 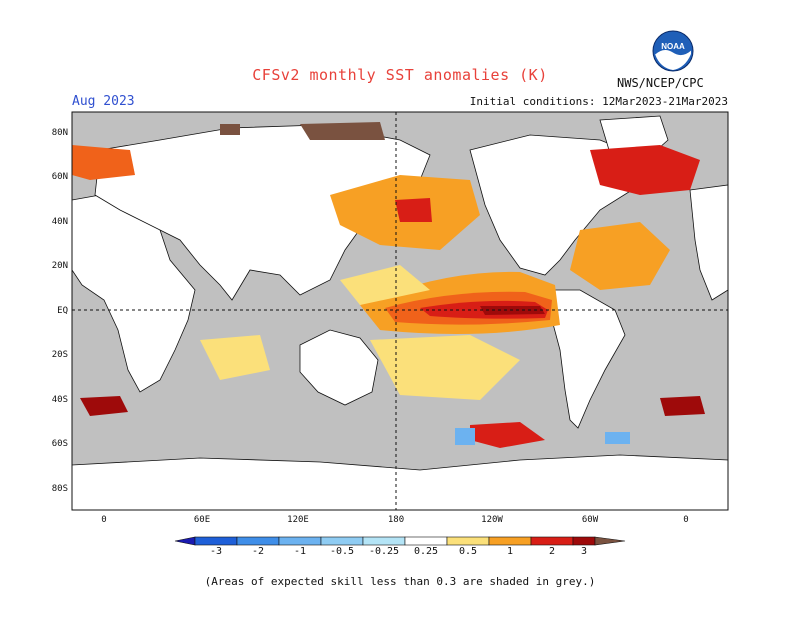 What do you see at coordinates (426, 551) in the screenshot?
I see `colorbar-tick: 0.25` at bounding box center [426, 551].